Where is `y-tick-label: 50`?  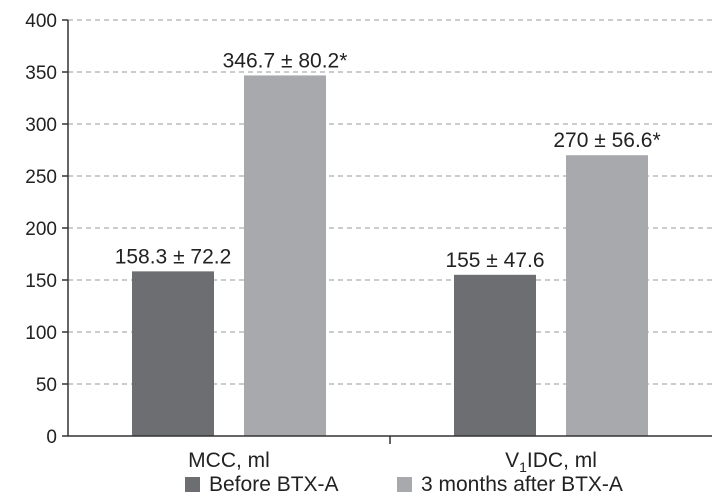
y-tick-label: 50 is located at coordinates (46, 385).